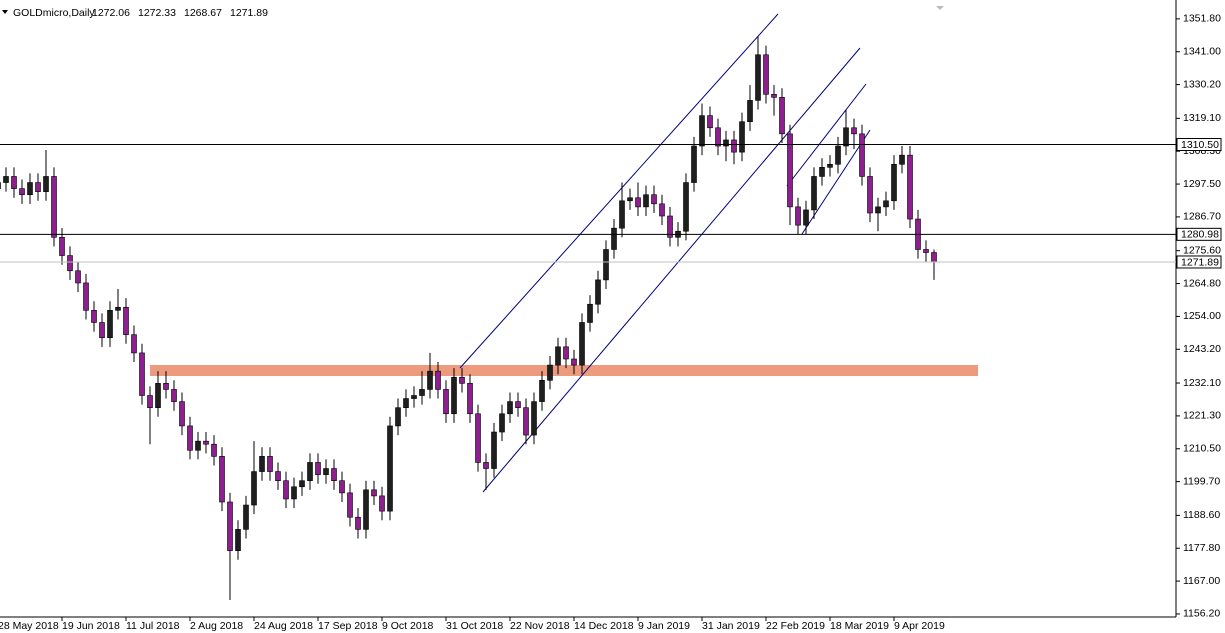 This screenshot has height=633, width=1225. I want to click on y-tick-label: 1210.50, so click(1202, 449).